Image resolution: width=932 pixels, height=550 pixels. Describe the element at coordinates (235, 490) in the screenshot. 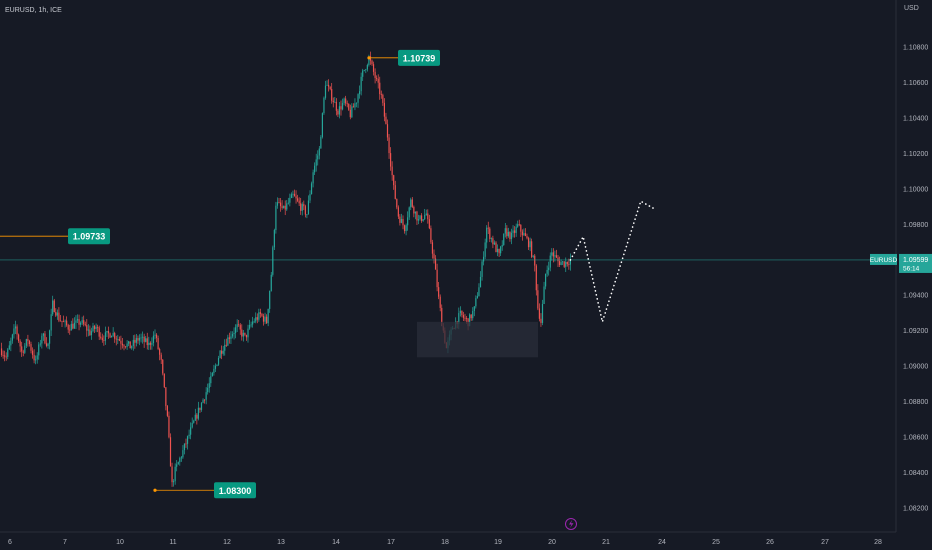

I see `level-label-box` at that location.